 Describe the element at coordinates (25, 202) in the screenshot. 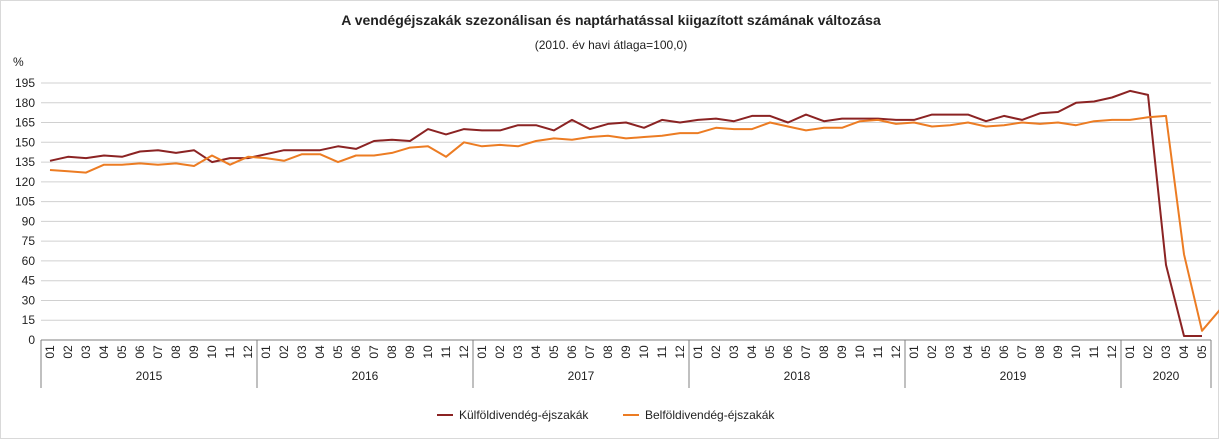

I see `y-tick-label: 105` at that location.